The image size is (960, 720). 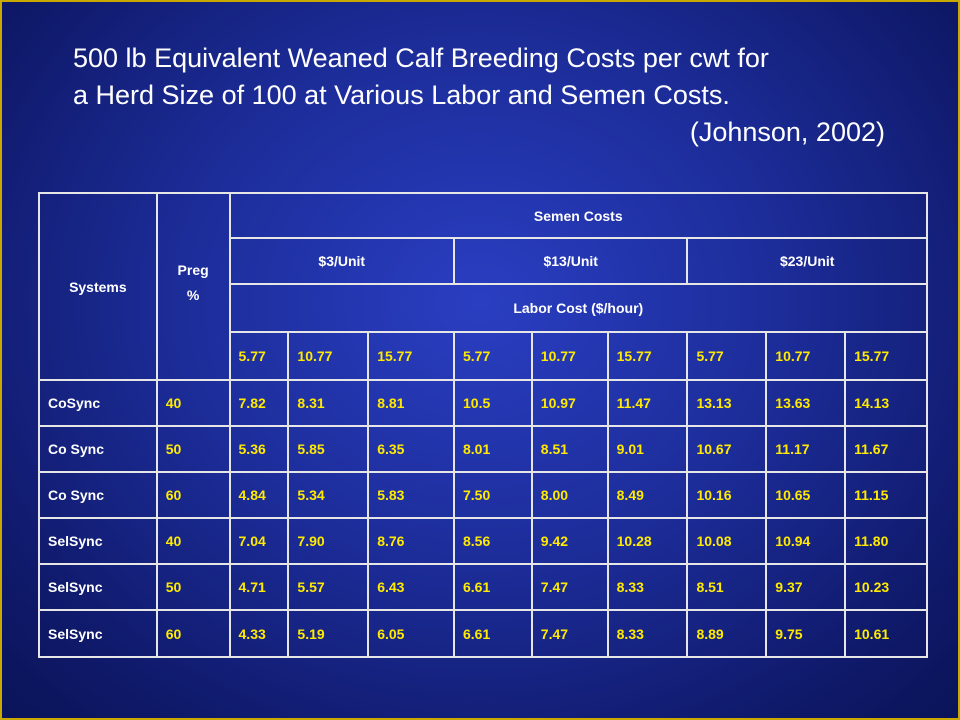 What do you see at coordinates (259, 541) in the screenshot?
I see `cost-cell: 7.04` at bounding box center [259, 541].